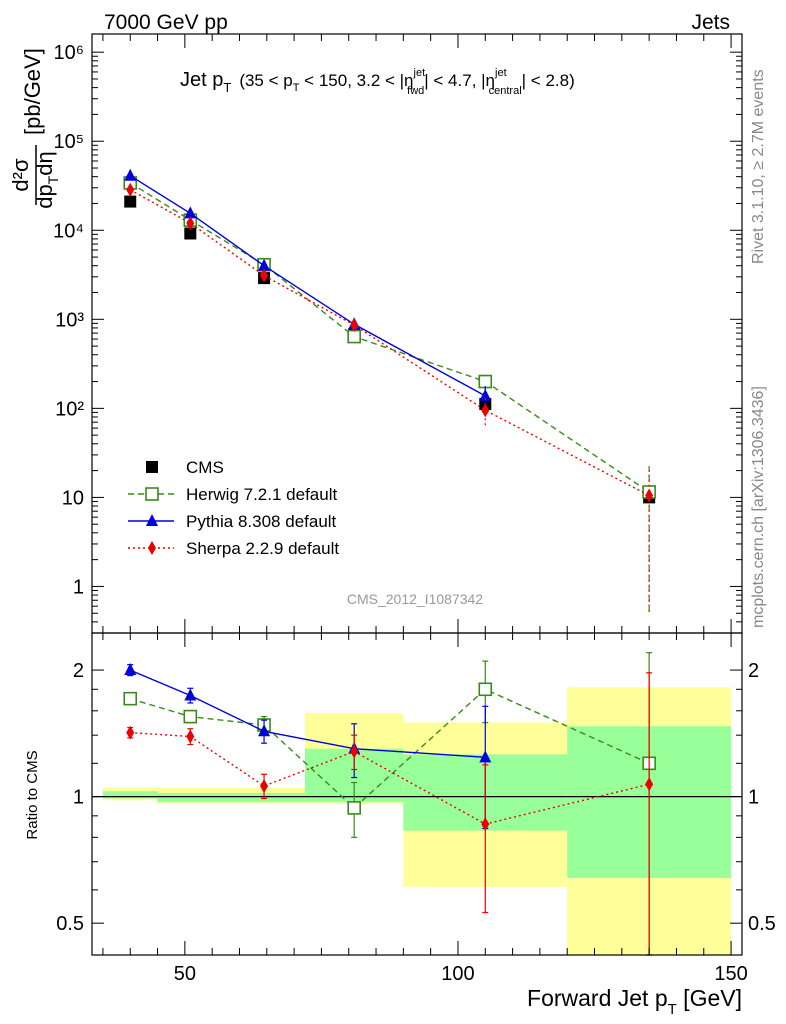  I want to click on legend-label-cms: CMS, so click(205, 467).